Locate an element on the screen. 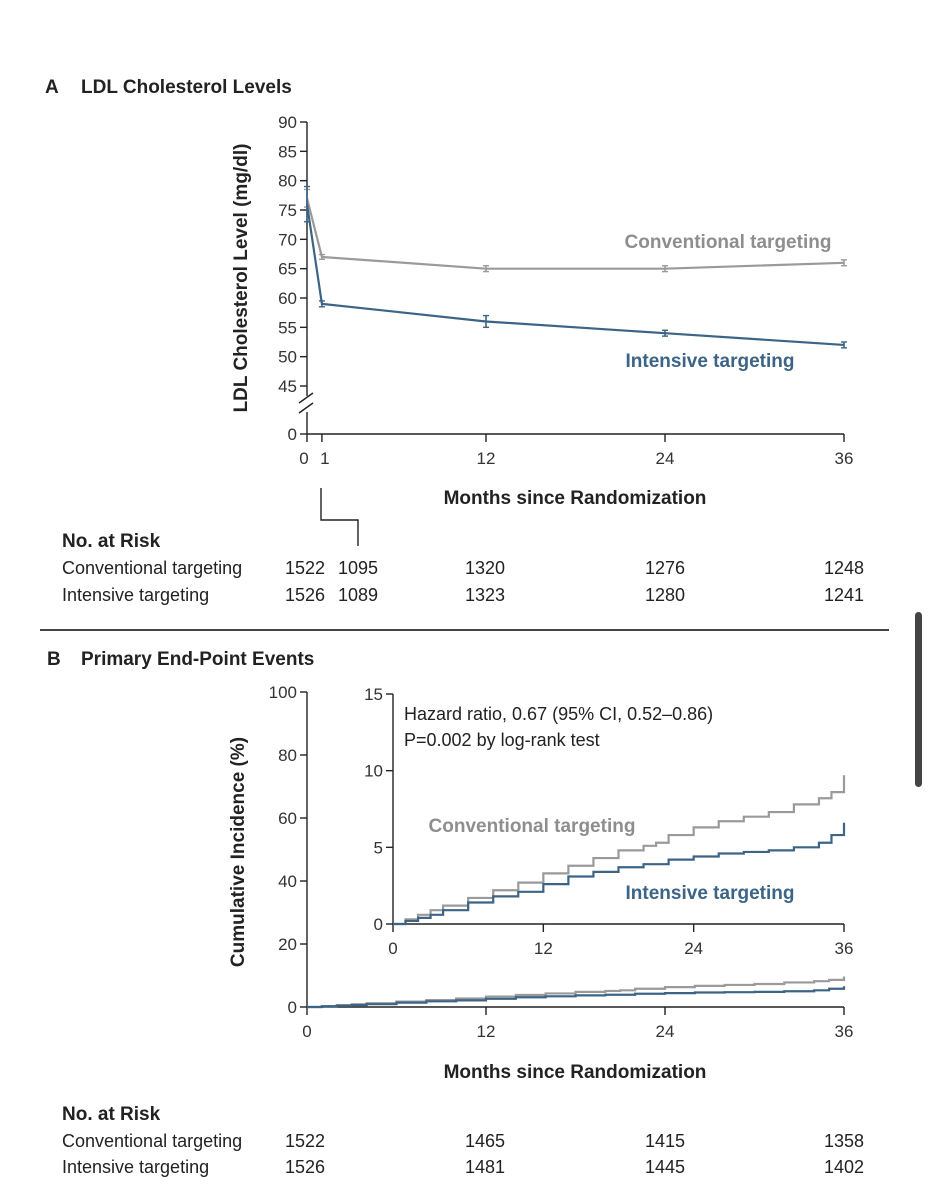  inset-axes: 0 5 10 15 0 12 24 36 is located at coordinates (608, 821).